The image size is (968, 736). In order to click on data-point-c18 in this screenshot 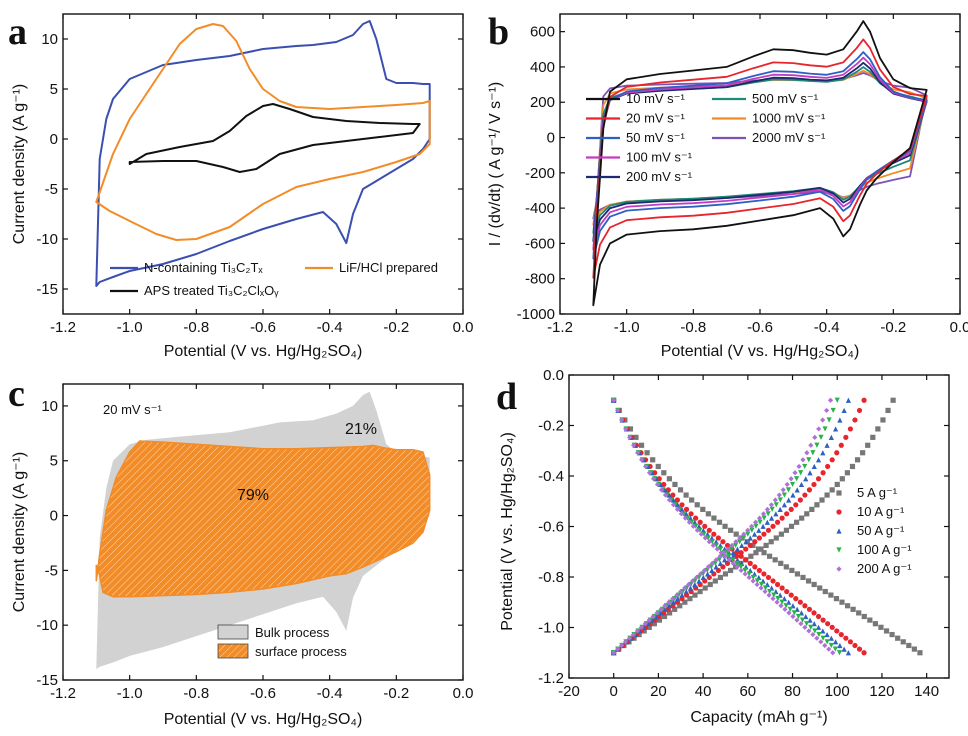, I will do `click(690, 588)`.